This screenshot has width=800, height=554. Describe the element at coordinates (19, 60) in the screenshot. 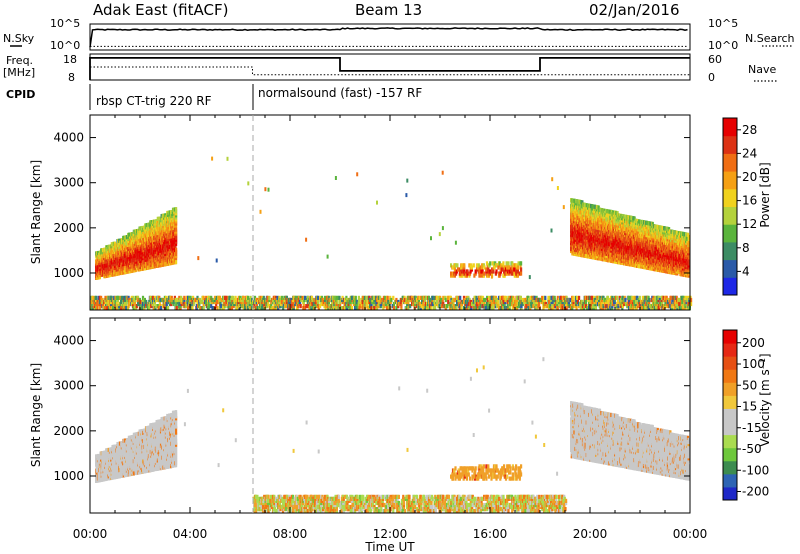

I see `freq-label-line1: Freq.` at that location.